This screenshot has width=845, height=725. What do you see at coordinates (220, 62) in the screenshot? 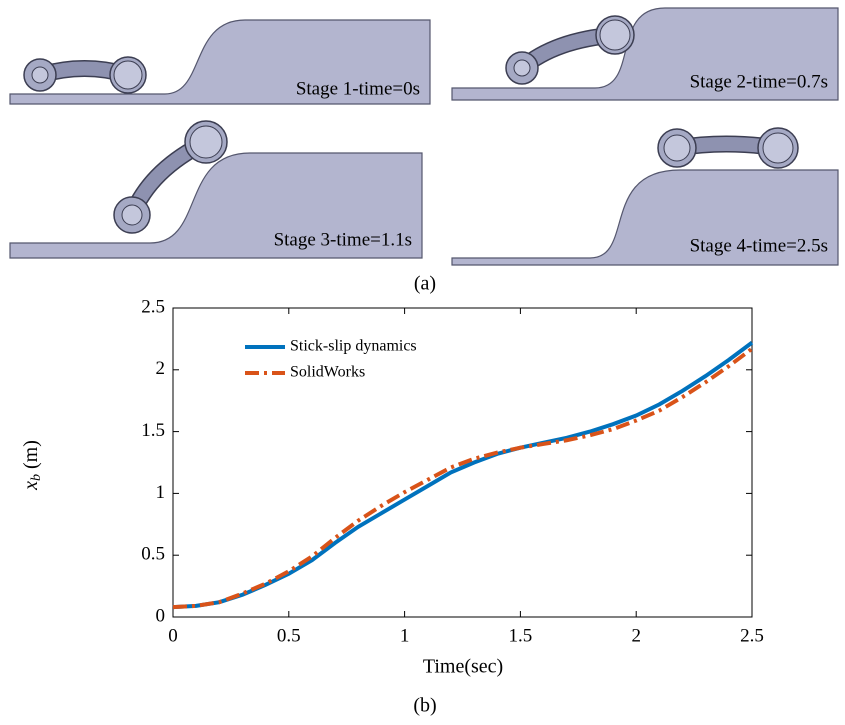
I see `stage-panel: Stage 1-time=0s` at bounding box center [220, 62].